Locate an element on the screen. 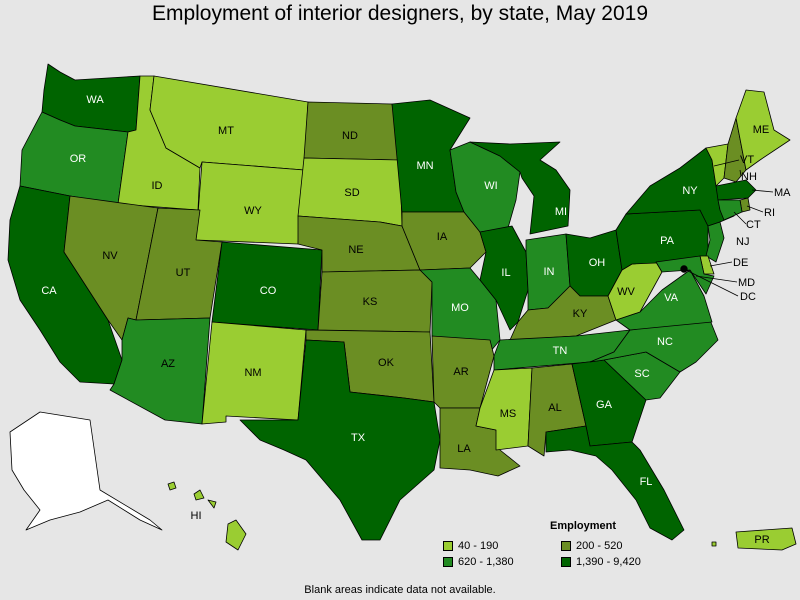 Image resolution: width=800 pixels, height=600 pixels. leader-DE is located at coordinates (721, 264).